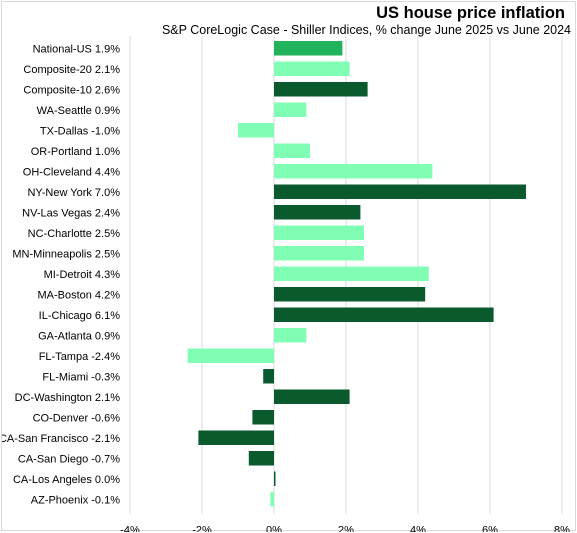  Describe the element at coordinates (66, 254) in the screenshot. I see `category-label: MN-Minneapolis 2.5%` at that location.